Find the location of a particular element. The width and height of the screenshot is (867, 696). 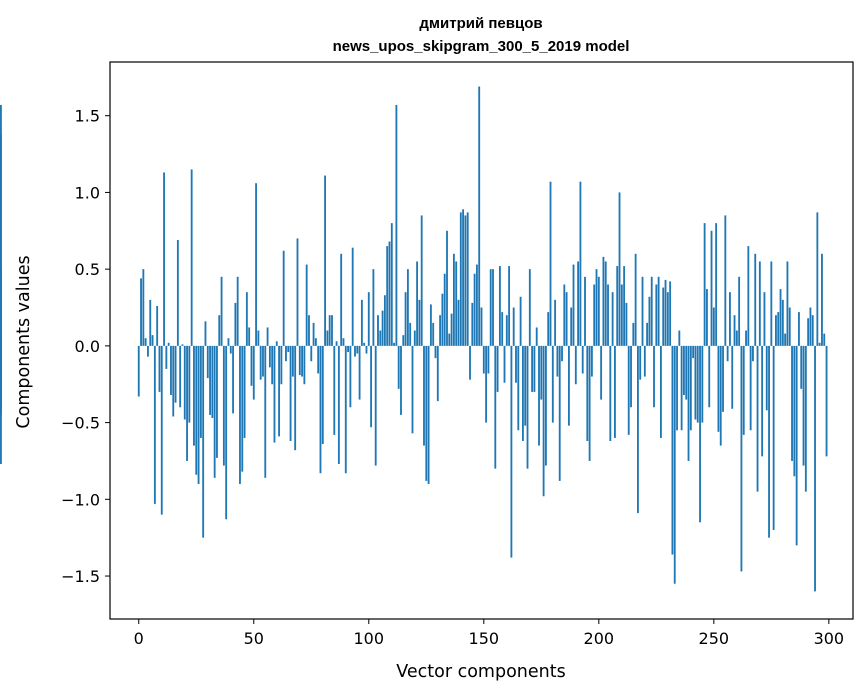

x-tick-label-100: 100 is located at coordinates (369, 638).